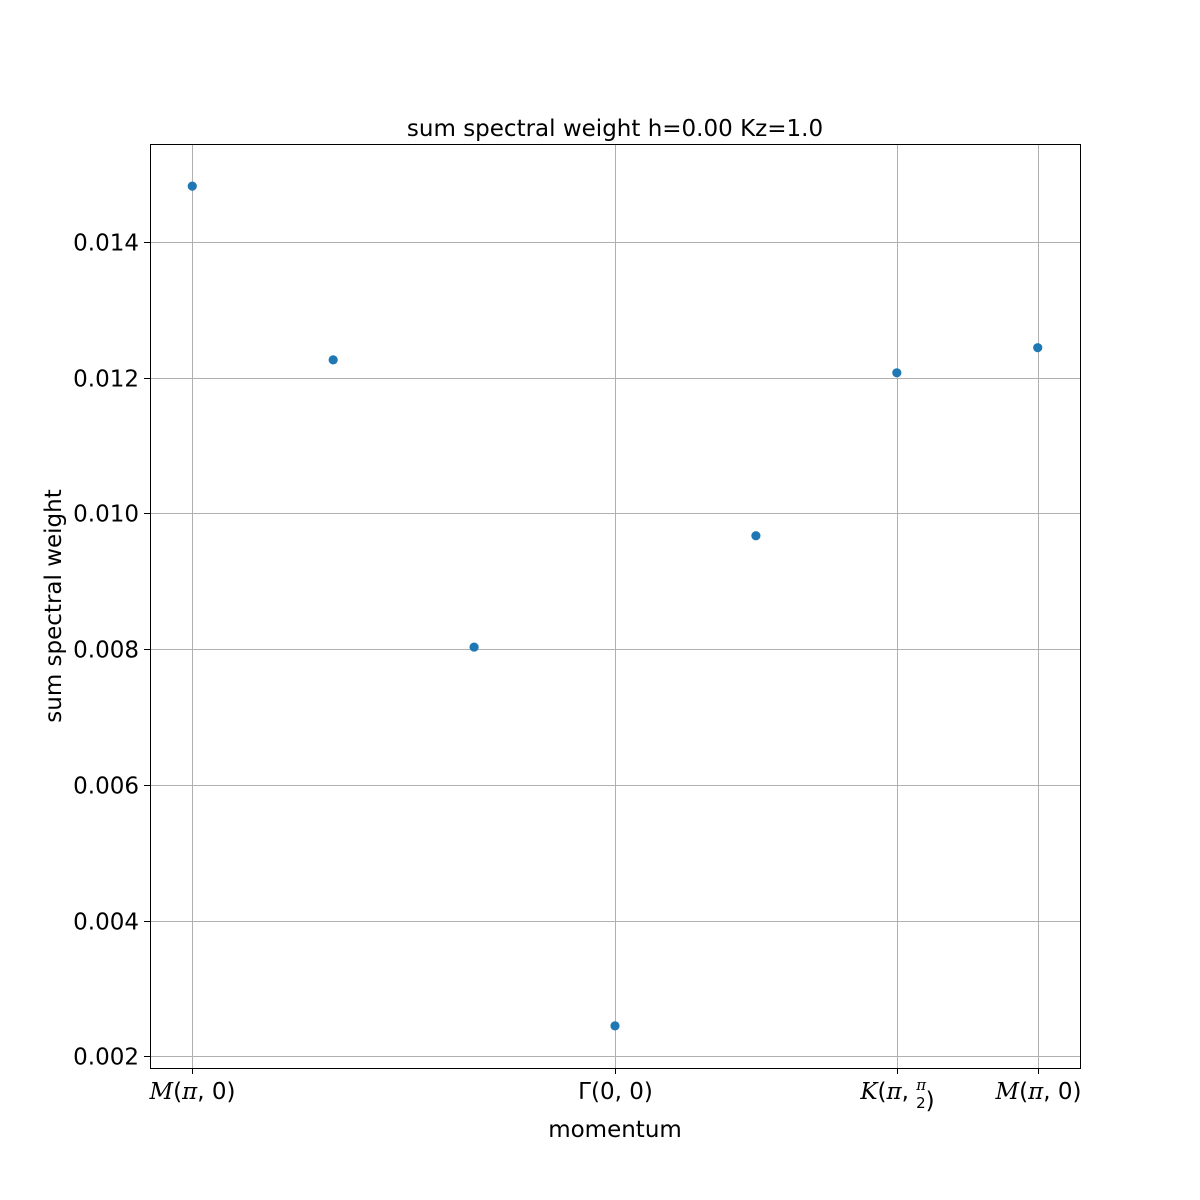 This screenshot has width=1200, height=1200. What do you see at coordinates (106, 923) in the screenshot?
I see `y-tick-label: 0.004` at bounding box center [106, 923].